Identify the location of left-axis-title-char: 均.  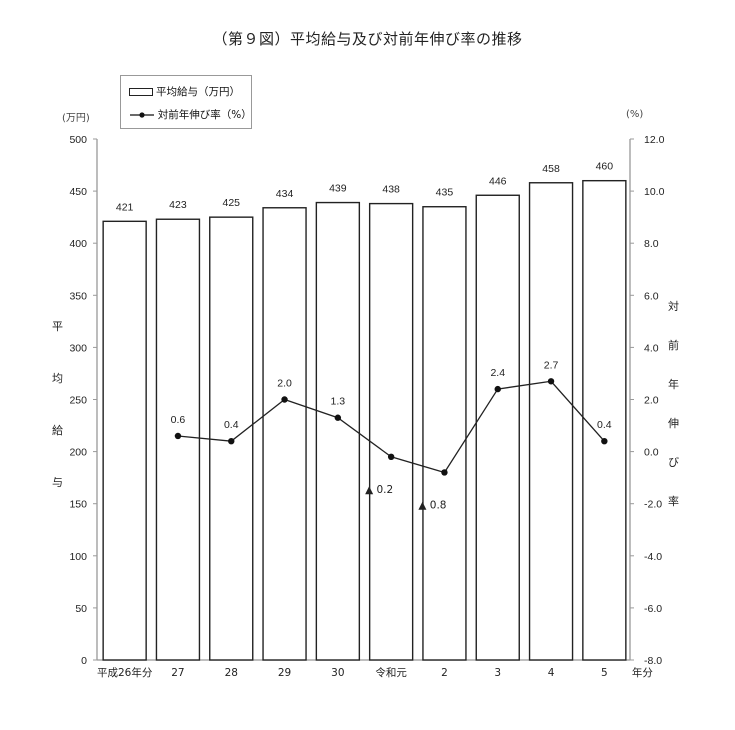
(57, 378).